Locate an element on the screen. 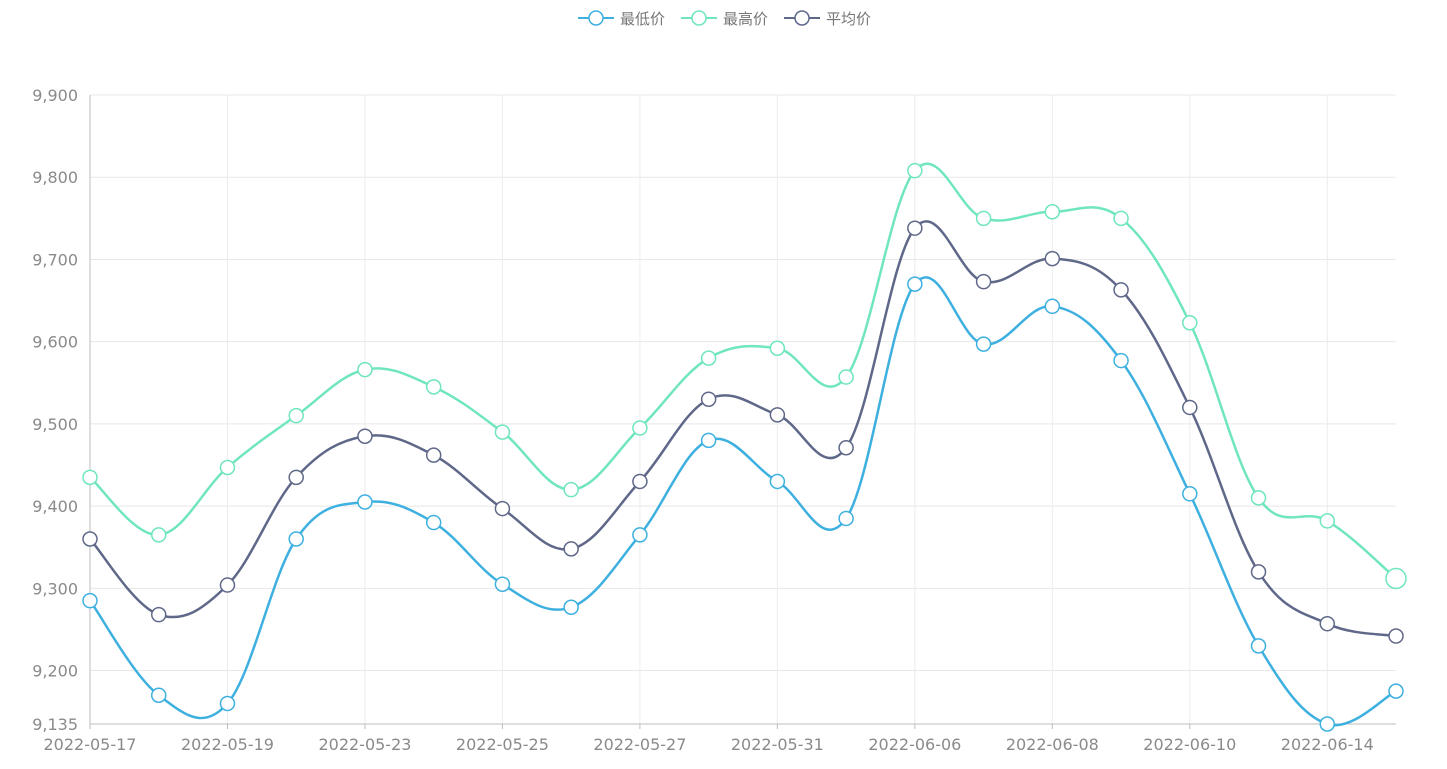 The image size is (1447, 769). y-tick-label: 9,135 is located at coordinates (55, 724).